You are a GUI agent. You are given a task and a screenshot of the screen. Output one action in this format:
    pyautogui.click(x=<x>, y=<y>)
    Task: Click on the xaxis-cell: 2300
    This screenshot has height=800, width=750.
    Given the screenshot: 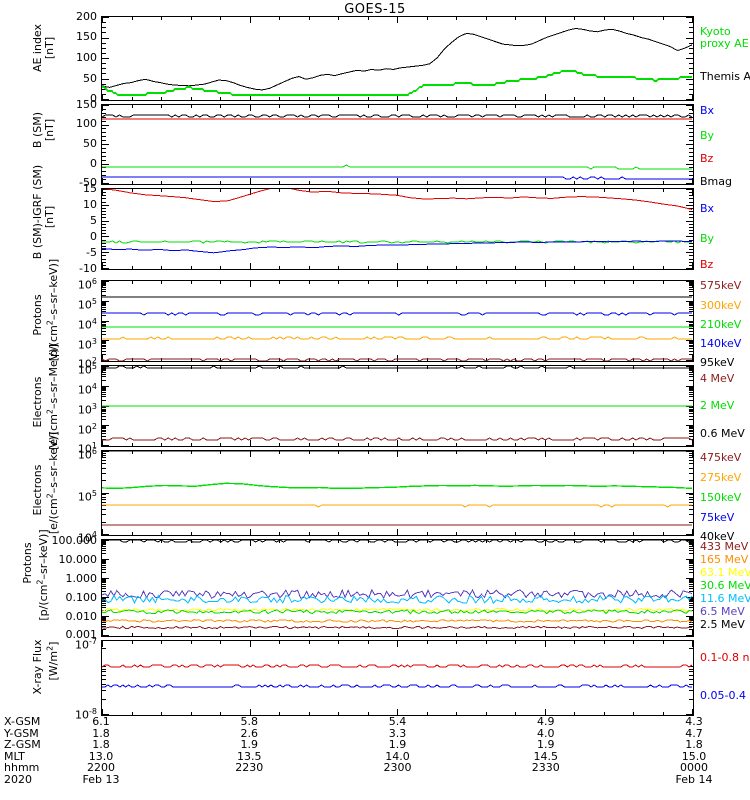 What is the action you would take?
    pyautogui.click(x=397, y=768)
    